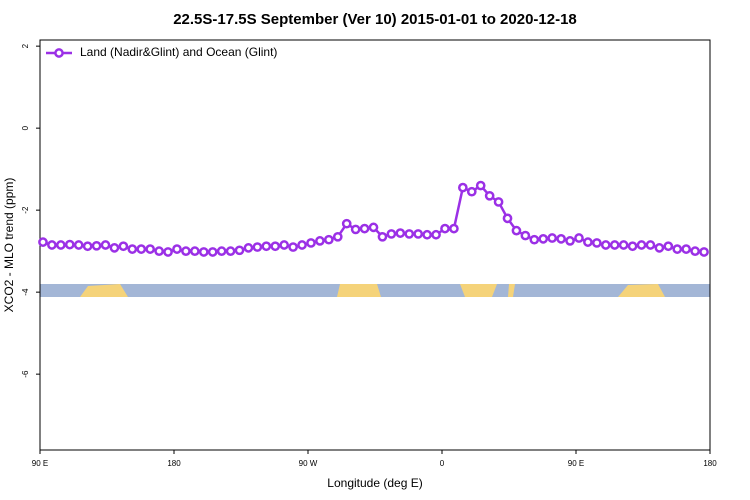 This screenshot has width=750, height=500. What do you see at coordinates (25, 127) in the screenshot?
I see `y-tick-label: 0` at bounding box center [25, 127].